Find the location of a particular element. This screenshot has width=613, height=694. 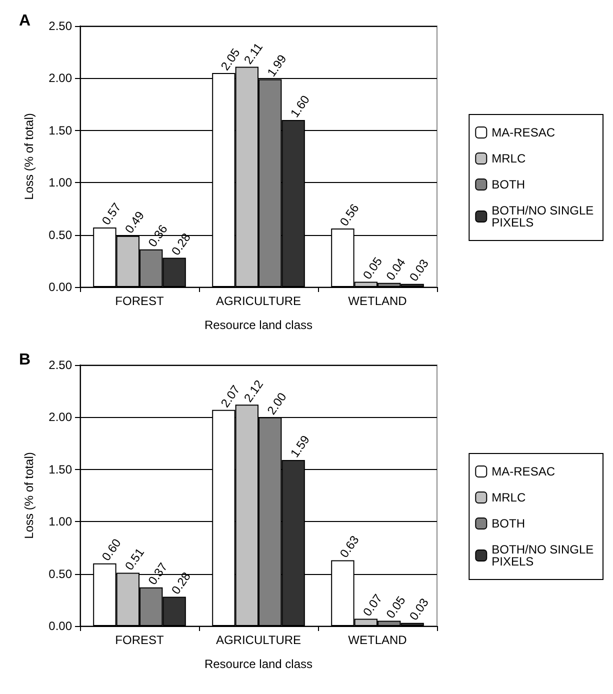

chart-title: A is located at coordinates (25, 21).